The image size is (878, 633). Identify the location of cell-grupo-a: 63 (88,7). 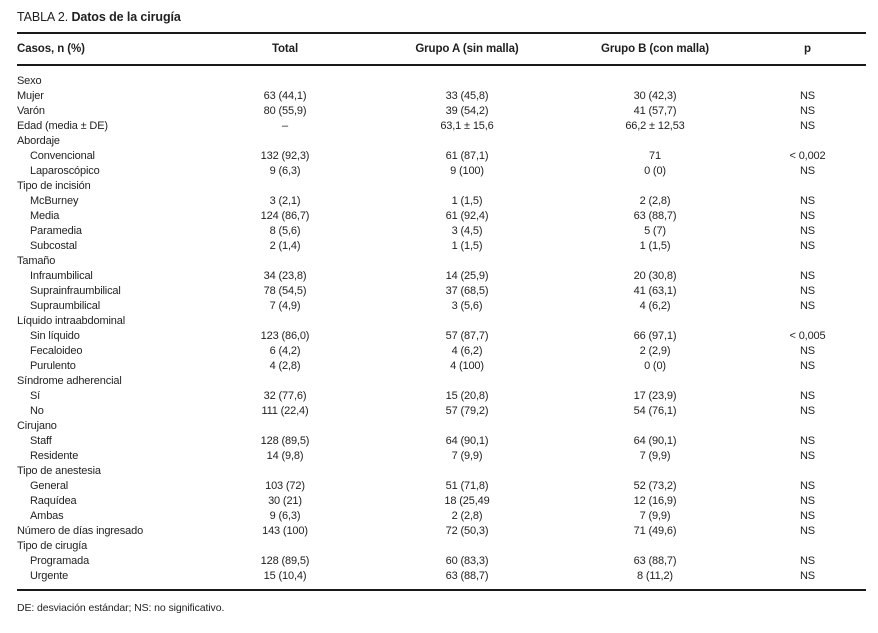
(467, 576).